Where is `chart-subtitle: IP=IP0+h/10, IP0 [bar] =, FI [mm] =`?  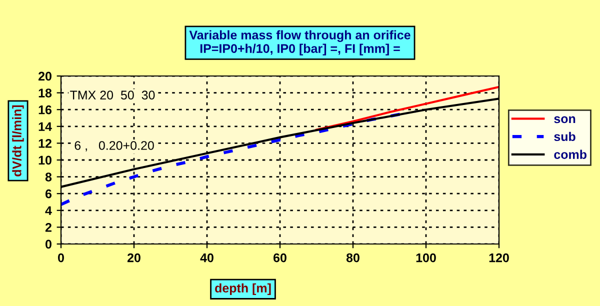 chart-subtitle: IP=IP0+h/10, IP0 [bar] =, FI [mm] = is located at coordinates (300, 50).